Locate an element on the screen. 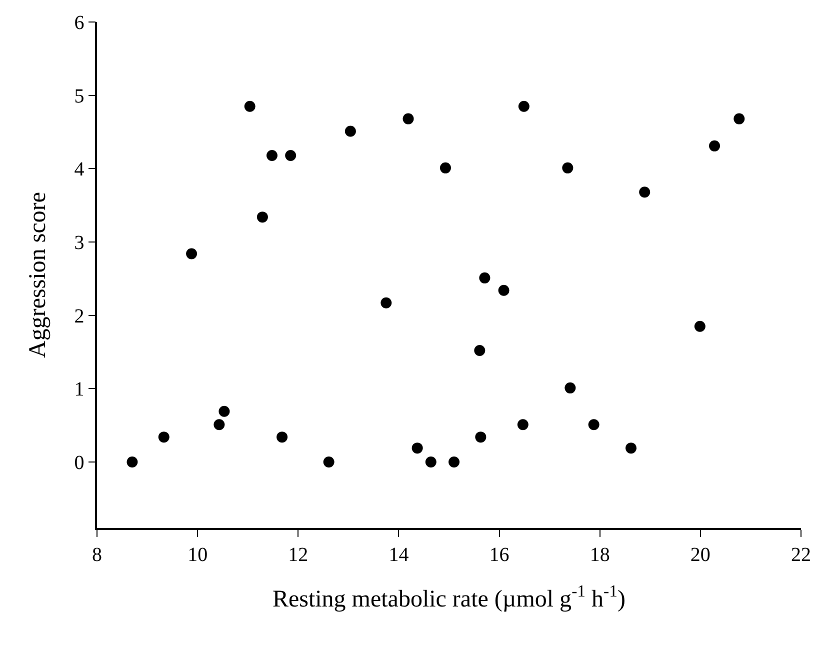  x-tick-label: 8 is located at coordinates (97, 555).